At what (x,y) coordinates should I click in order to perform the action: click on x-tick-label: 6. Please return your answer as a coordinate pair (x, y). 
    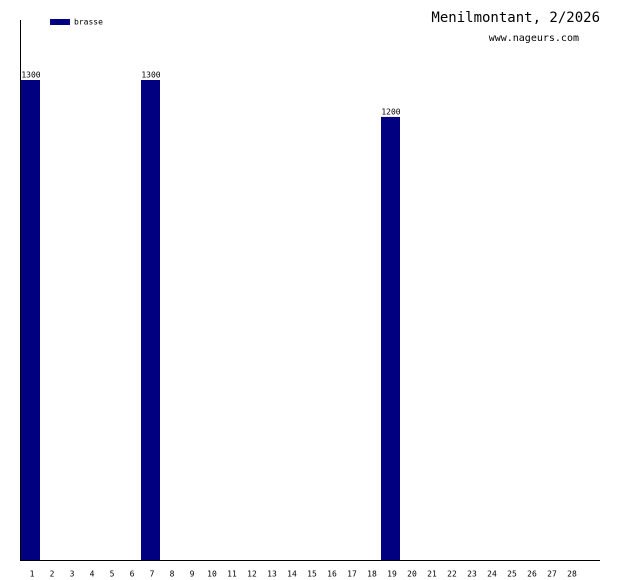
    Looking at the image, I should click on (132, 574).